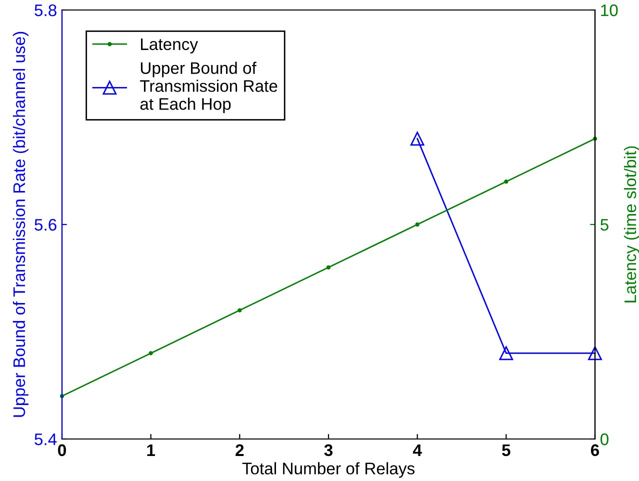 This screenshot has width=639, height=481. What do you see at coordinates (62, 450) in the screenshot?
I see `x-tick-label: 0` at bounding box center [62, 450].